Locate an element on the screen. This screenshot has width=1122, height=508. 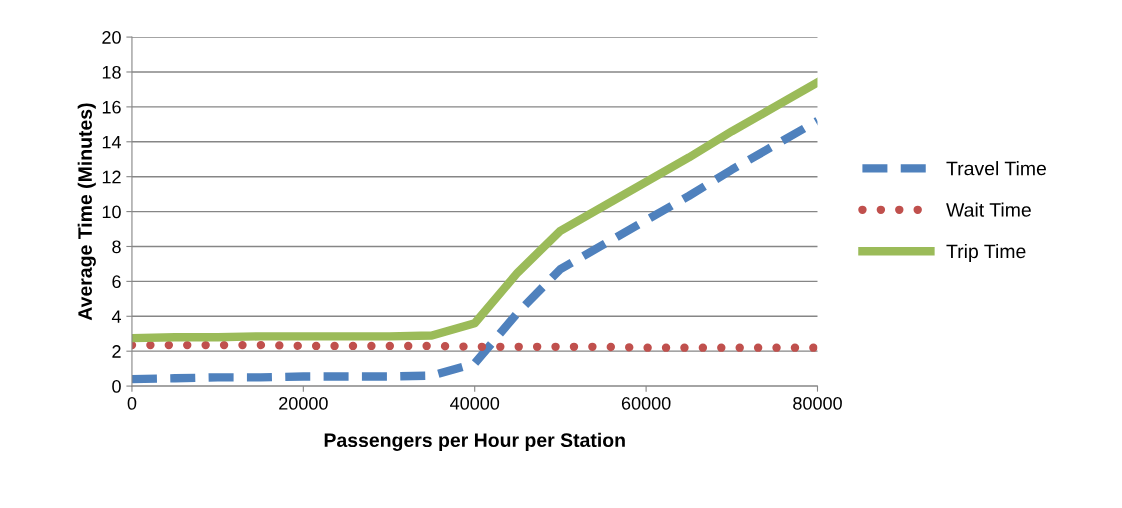
legend-label: Travel Time is located at coordinates (996, 168).